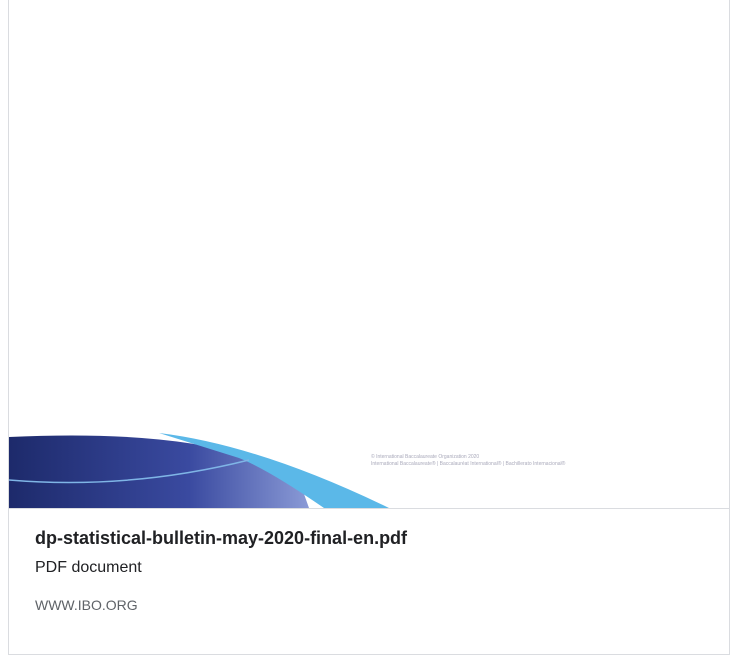  What do you see at coordinates (129, 471) in the screenshot?
I see `swoosh-line` at bounding box center [129, 471].